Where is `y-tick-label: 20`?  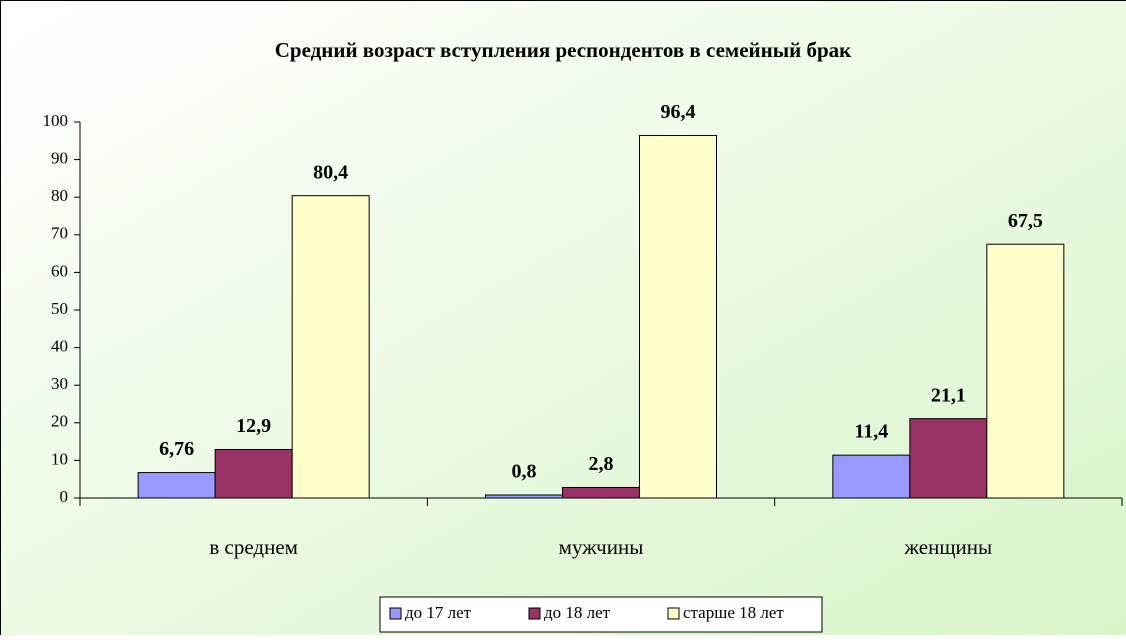 y-tick-label: 20 is located at coordinates (59, 421).